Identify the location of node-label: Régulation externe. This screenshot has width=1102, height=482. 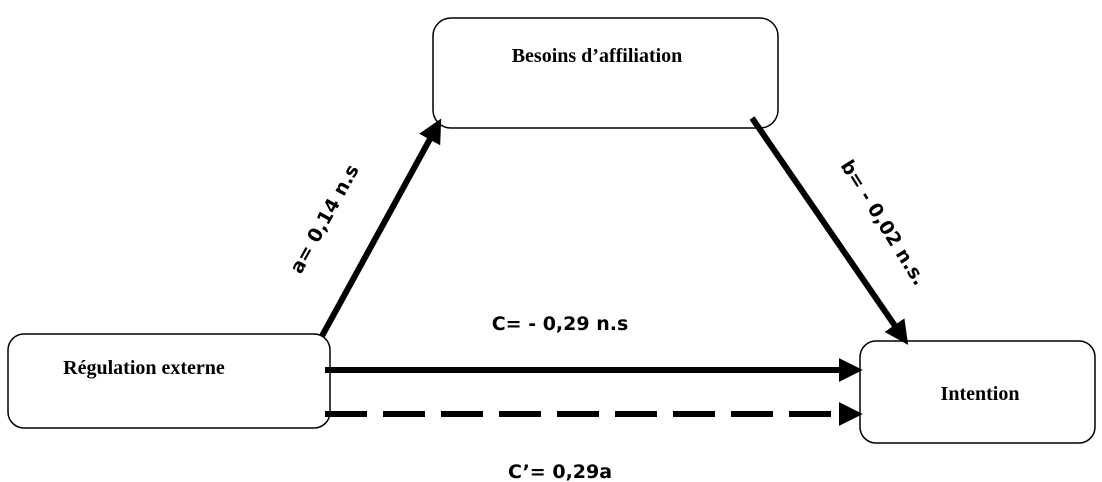
(144, 368).